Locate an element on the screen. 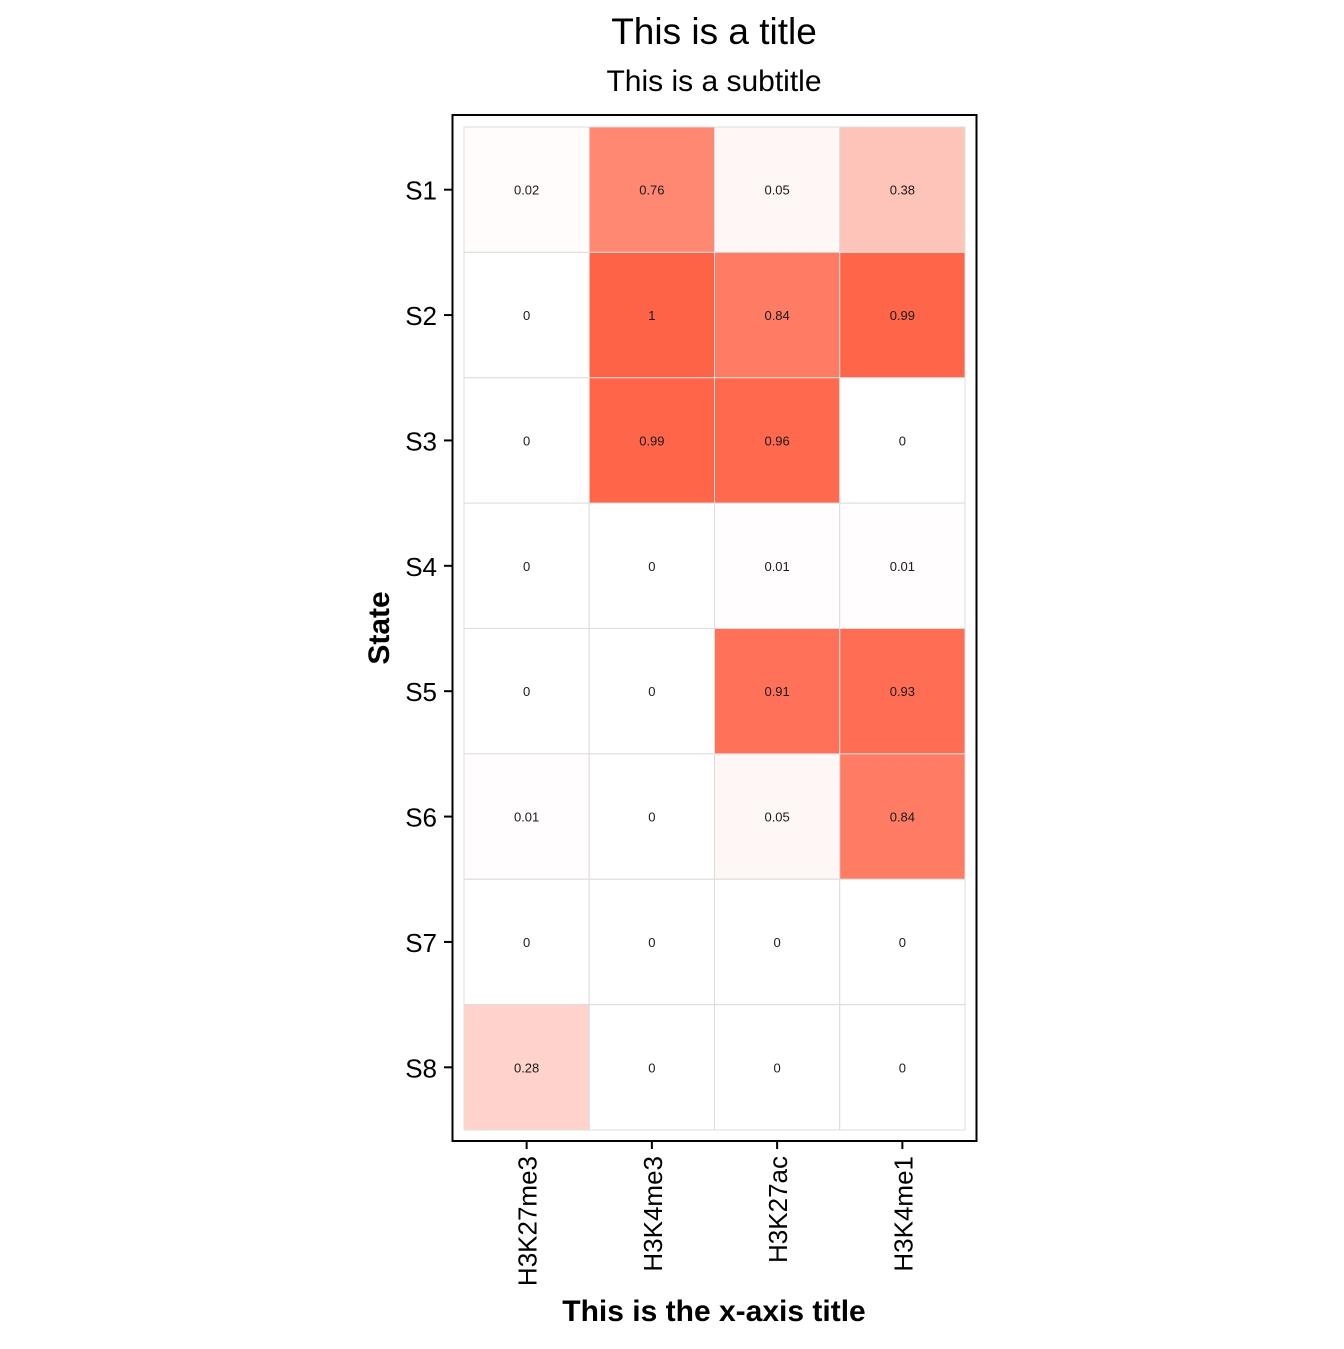 The width and height of the screenshot is (1344, 1349). y-axis: S1 S2 S3 S4 S5 S6 S7 S8 is located at coordinates (428, 629).